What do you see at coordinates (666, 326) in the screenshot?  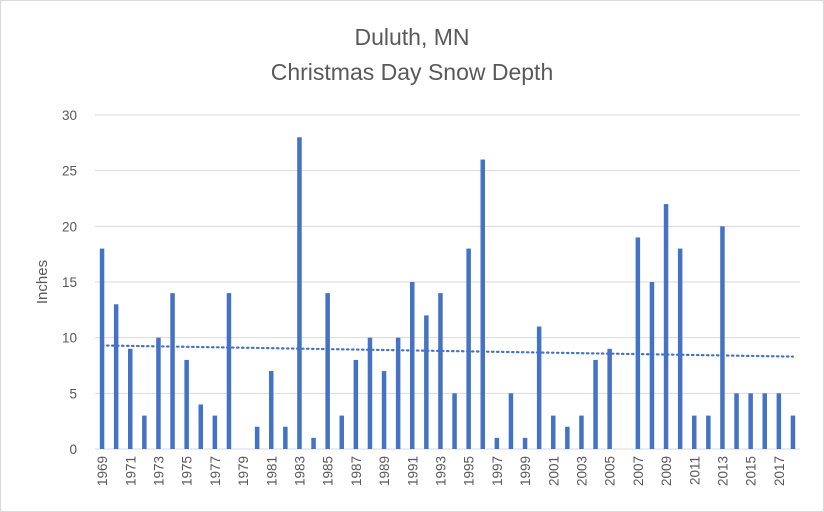 I see `bar-2009` at bounding box center [666, 326].